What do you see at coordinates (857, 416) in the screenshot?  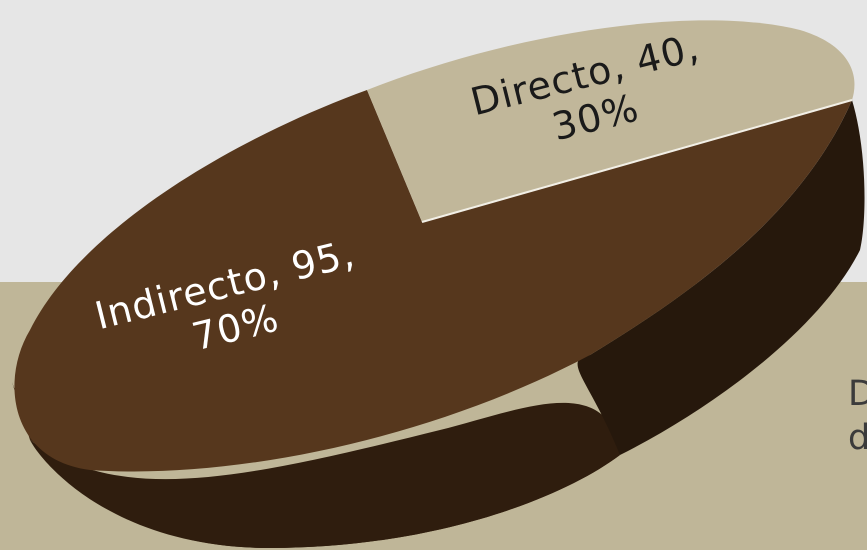 I see `cropped-side-text: D d` at bounding box center [857, 416].